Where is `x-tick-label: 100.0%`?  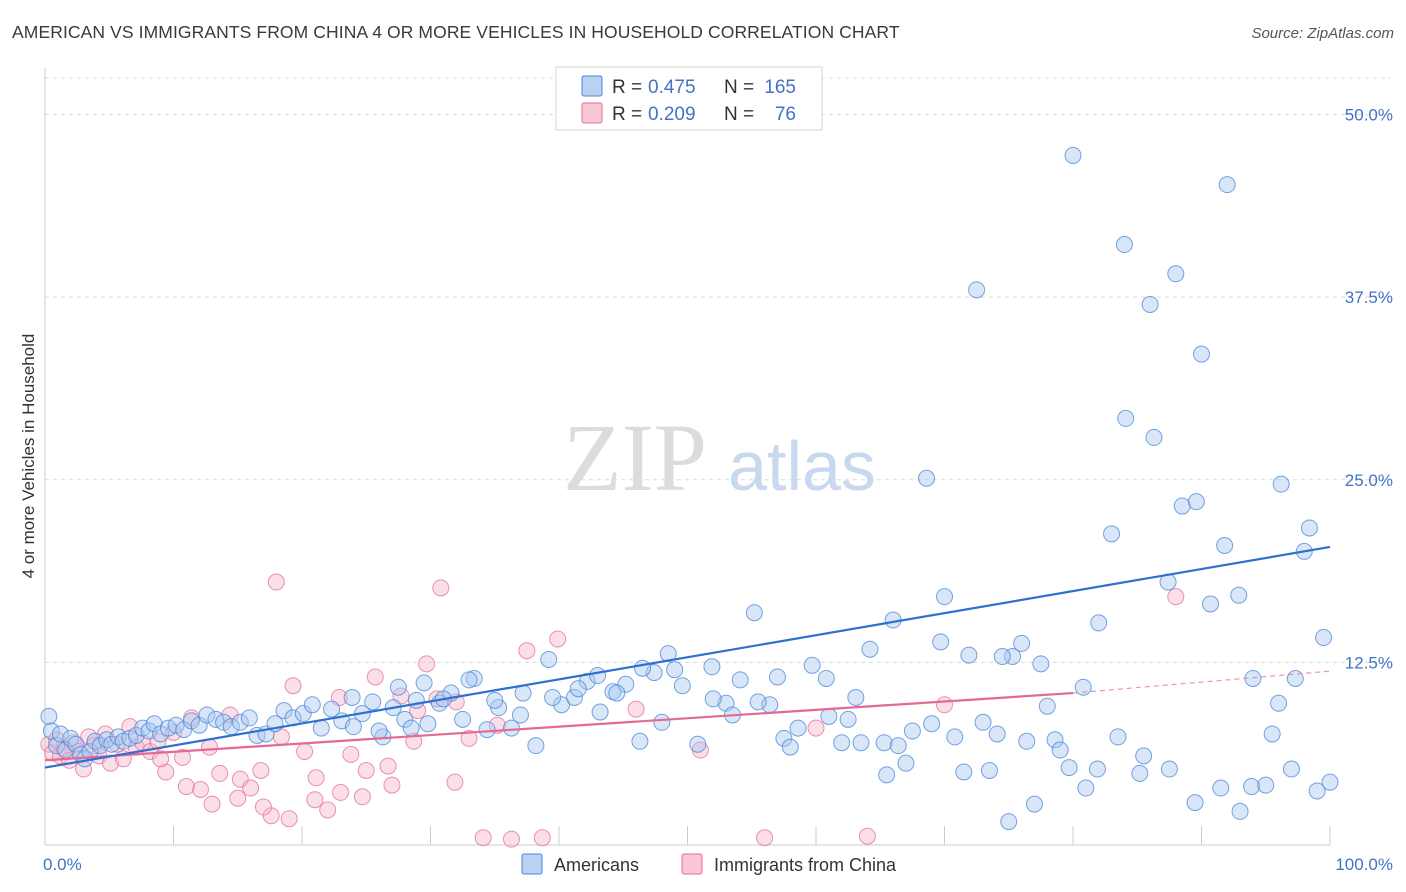
x-tick-label: 100.0% is located at coordinates (1364, 864).